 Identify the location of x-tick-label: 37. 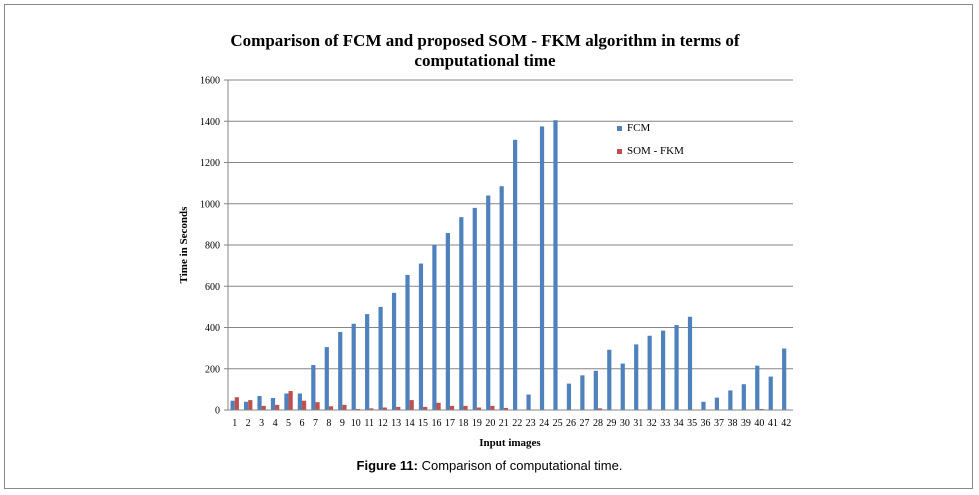
(719, 423).